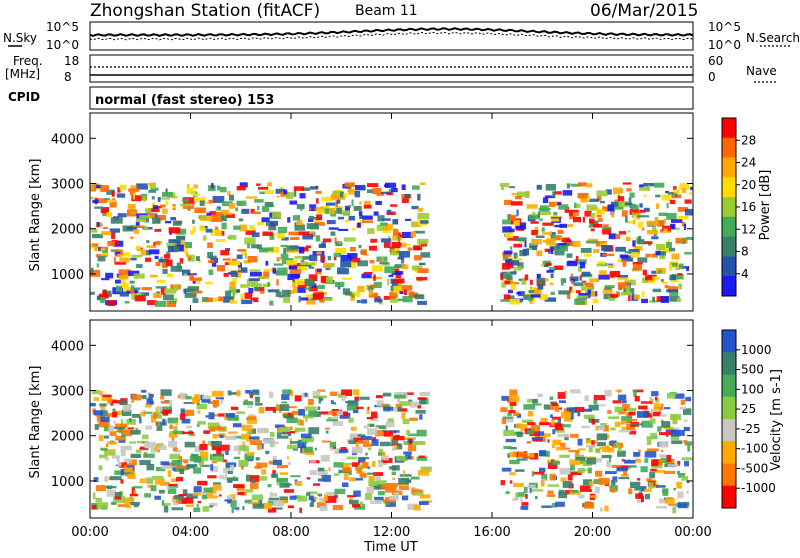  I want to click on x-tick-label: 00:00, so click(692, 532).